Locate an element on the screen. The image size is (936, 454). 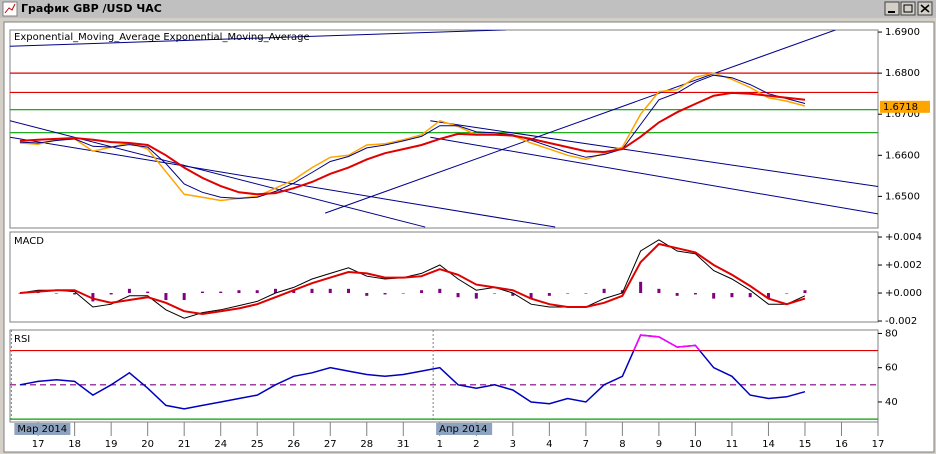
minimize-button is located at coordinates (892, 8).